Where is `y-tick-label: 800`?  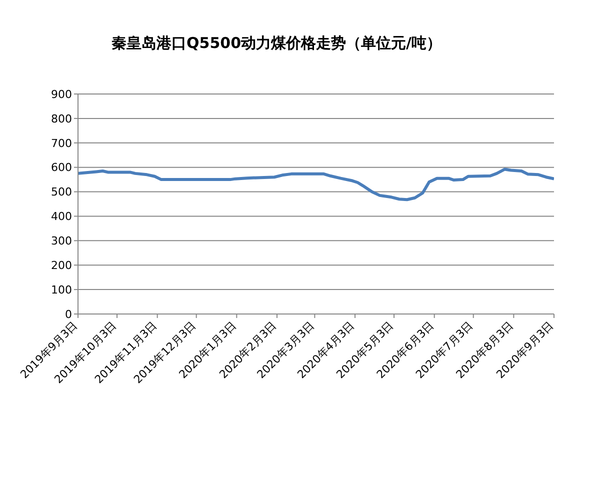
y-tick-label: 800 is located at coordinates (61, 119).